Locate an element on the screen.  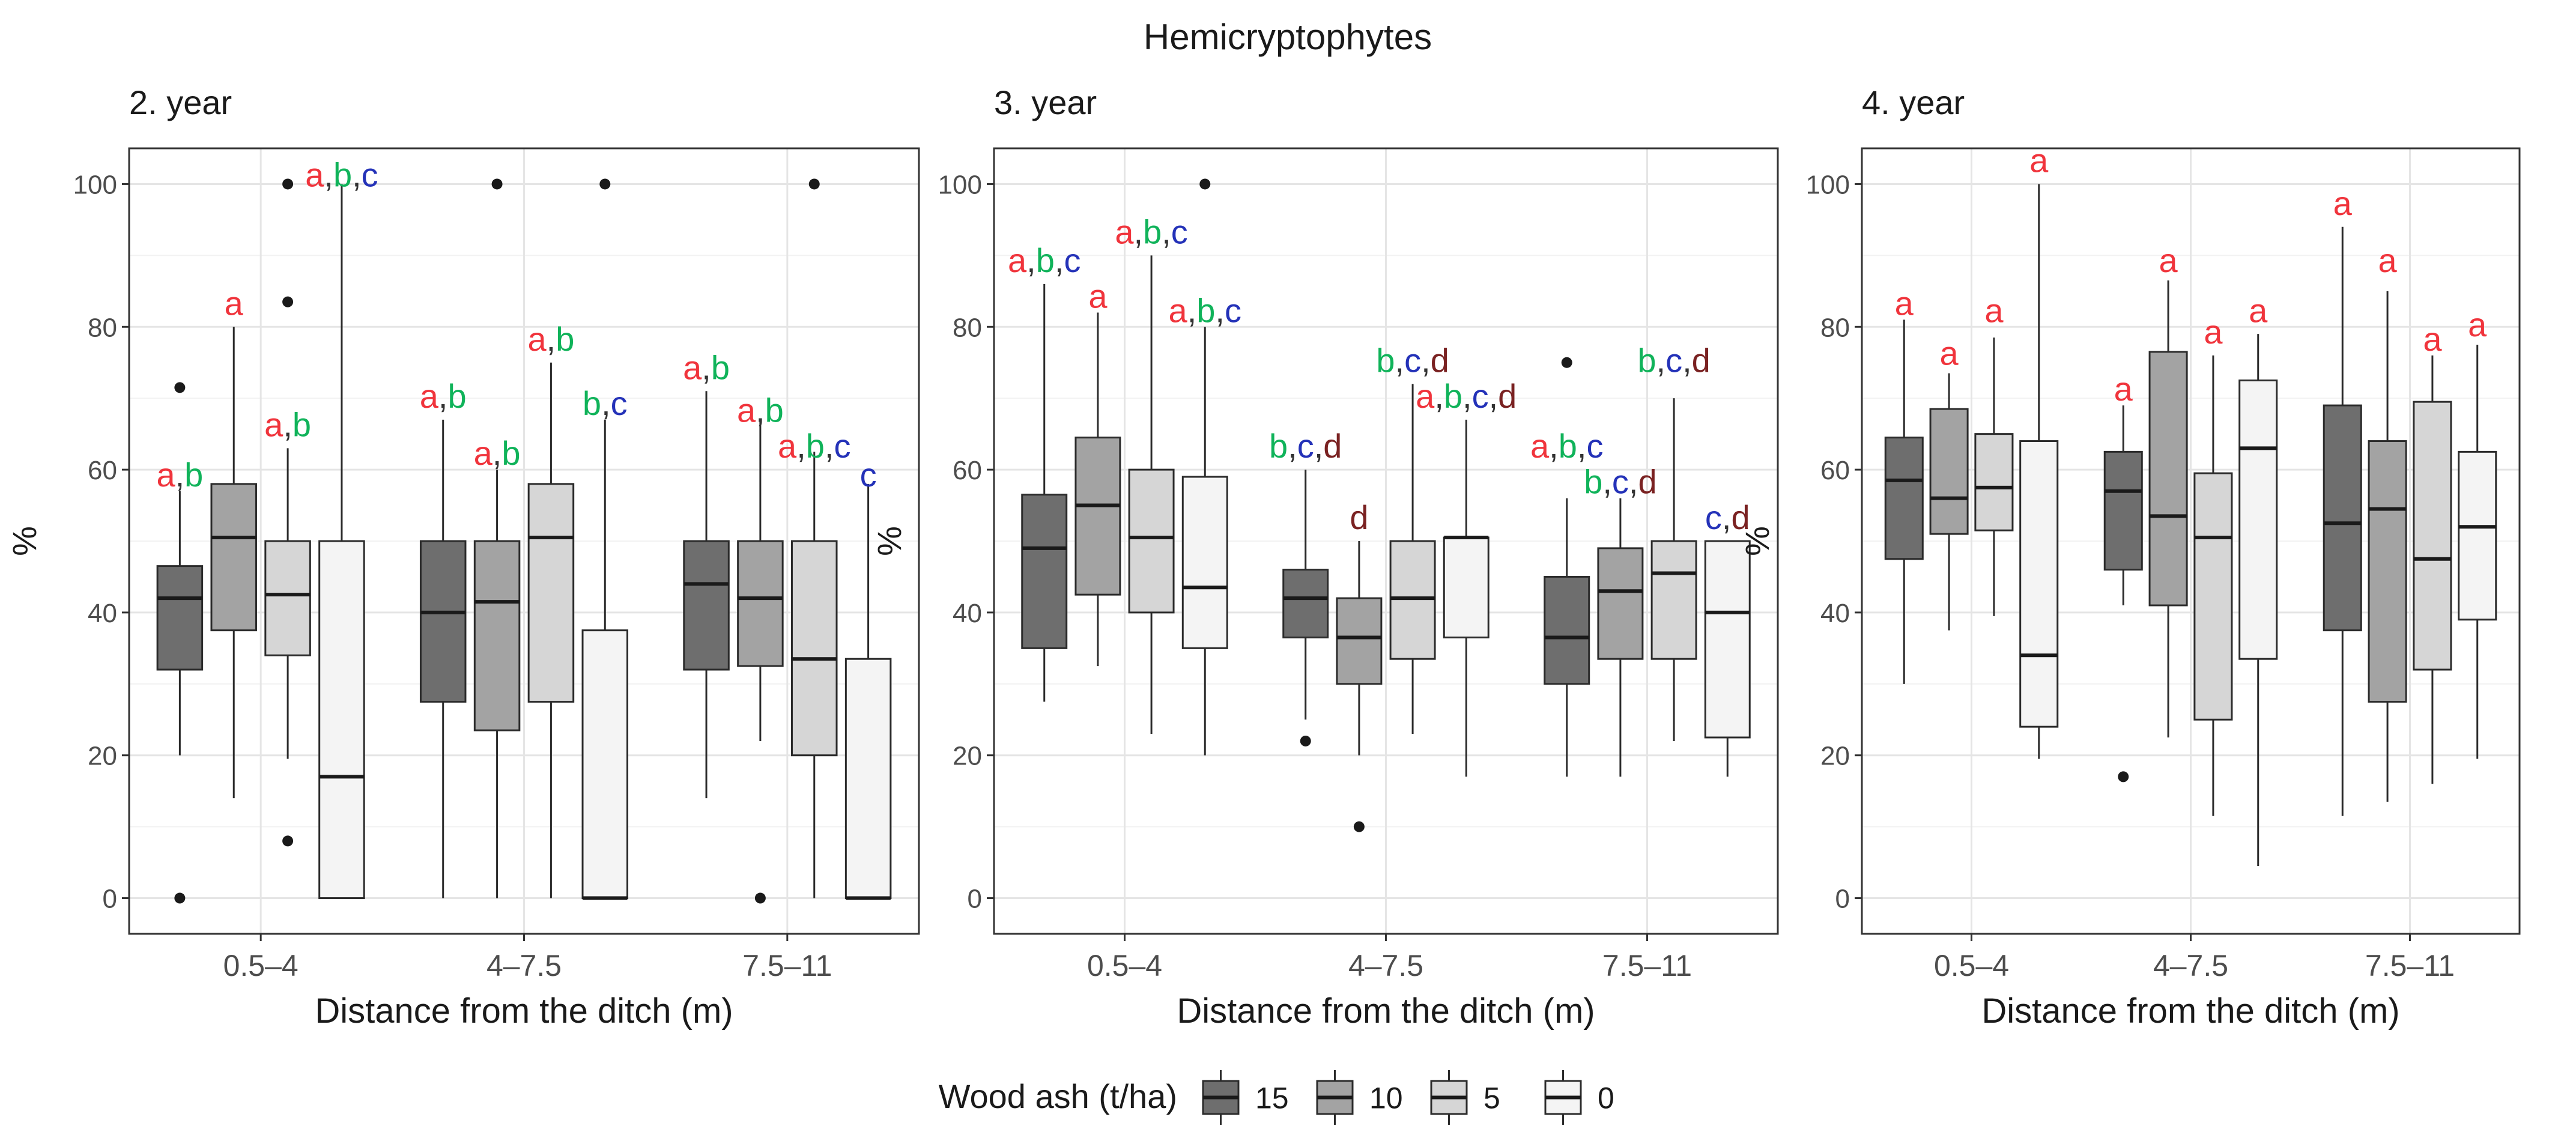
box-0.5–4-5: a is located at coordinates (1994, 453).